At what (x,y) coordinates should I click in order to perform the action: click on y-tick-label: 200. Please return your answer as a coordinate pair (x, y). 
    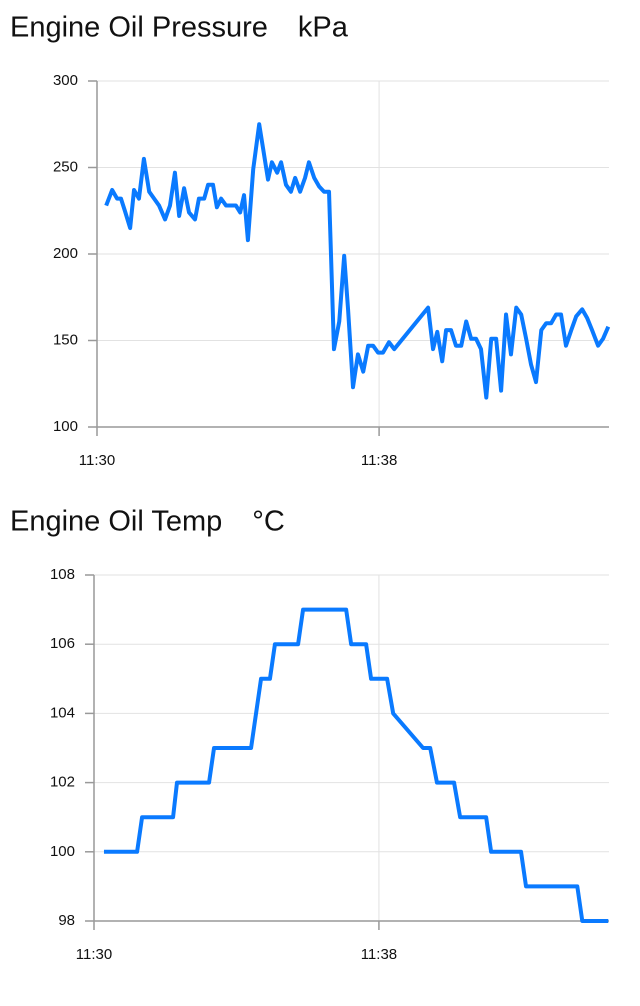
    Looking at the image, I should click on (65, 253).